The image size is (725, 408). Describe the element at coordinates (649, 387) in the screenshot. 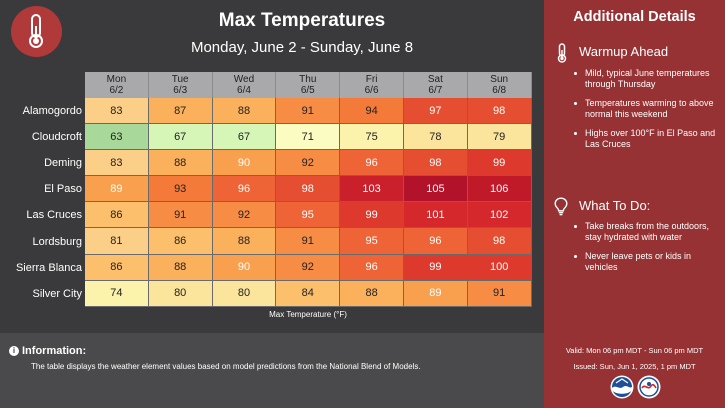

I see `nws-logo` at that location.